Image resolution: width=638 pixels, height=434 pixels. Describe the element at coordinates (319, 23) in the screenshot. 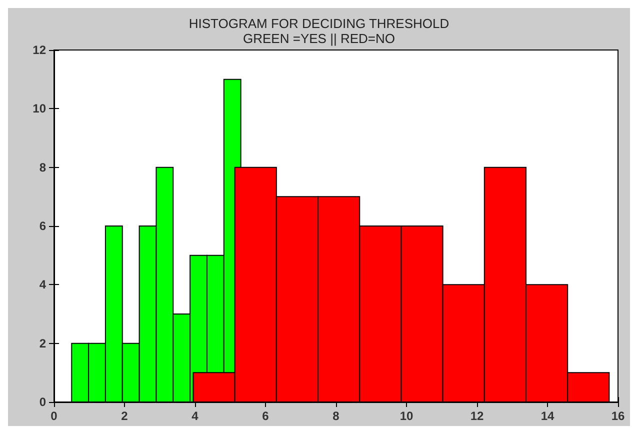

I see `chart-title: HISTOGRAM FOR DECIDING THRESHOLD` at that location.